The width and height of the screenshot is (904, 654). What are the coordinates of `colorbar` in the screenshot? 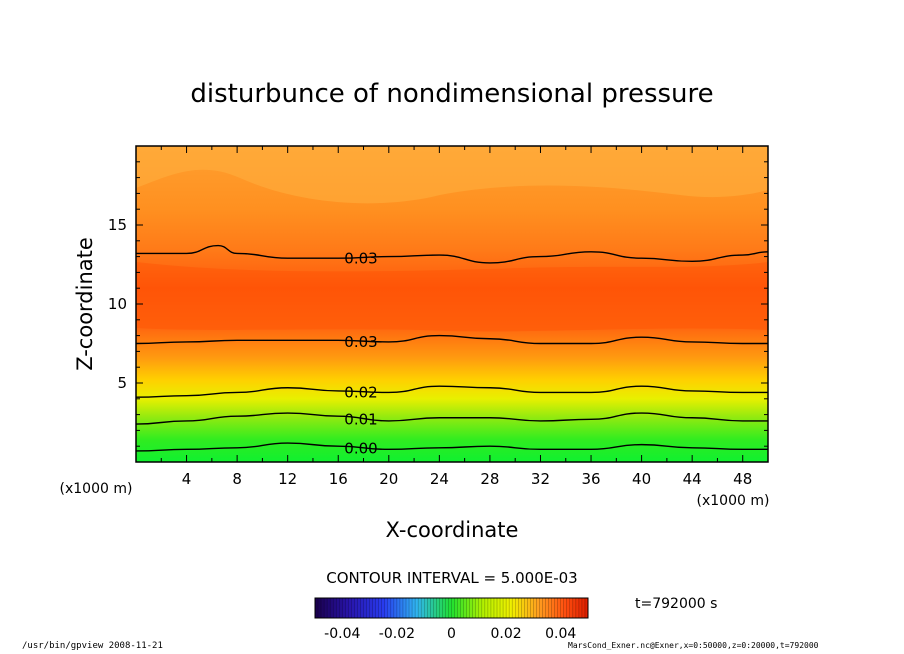 It's located at (451, 608).